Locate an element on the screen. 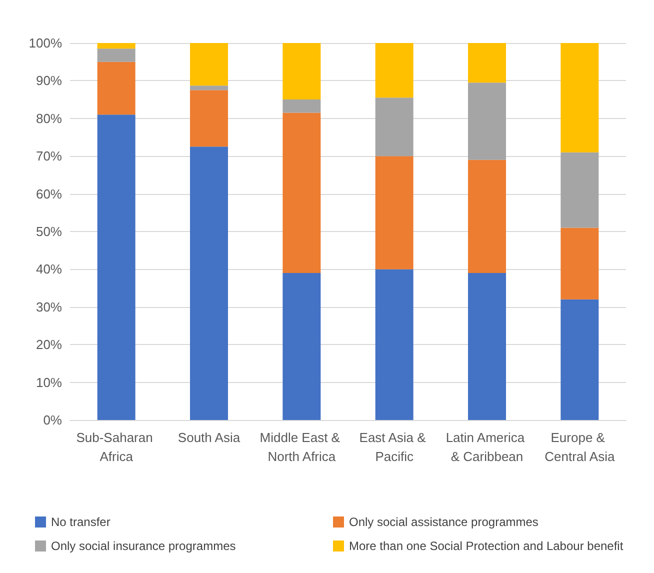 This screenshot has width=654, height=573. y-tick-label: 10% is located at coordinates (49, 382).